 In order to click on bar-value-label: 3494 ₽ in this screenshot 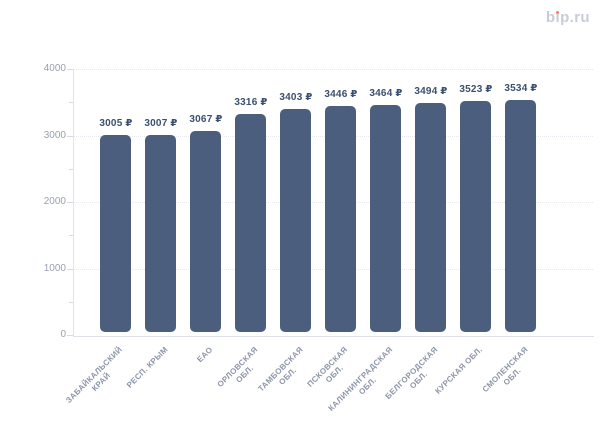, I will do `click(431, 91)`.